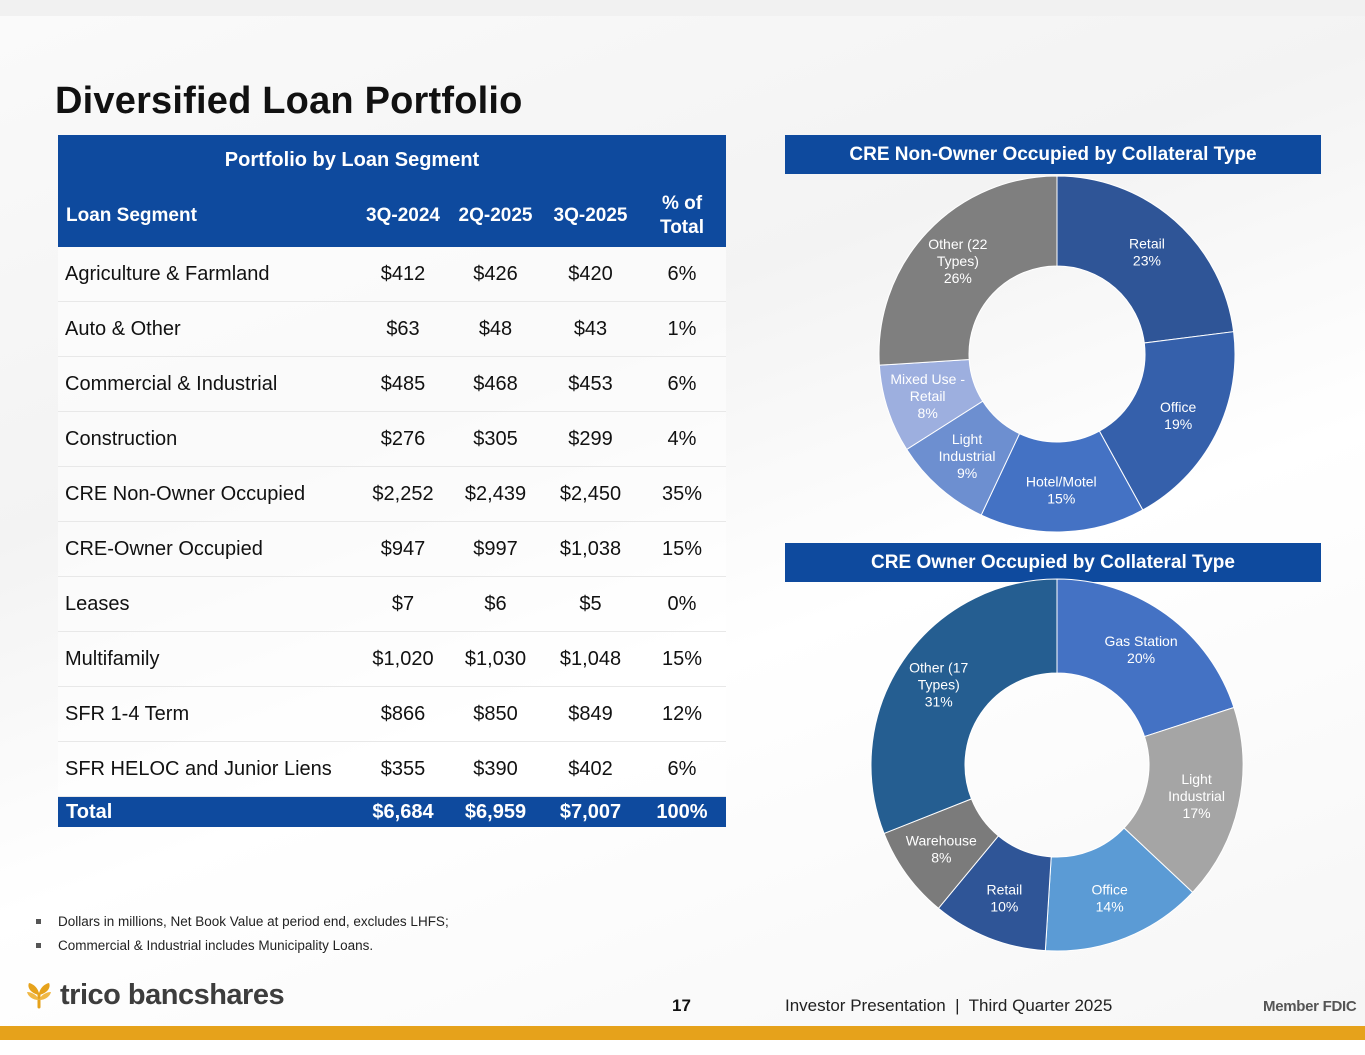 This screenshot has height=1055, width=1365. I want to click on top-band, so click(682, 8).